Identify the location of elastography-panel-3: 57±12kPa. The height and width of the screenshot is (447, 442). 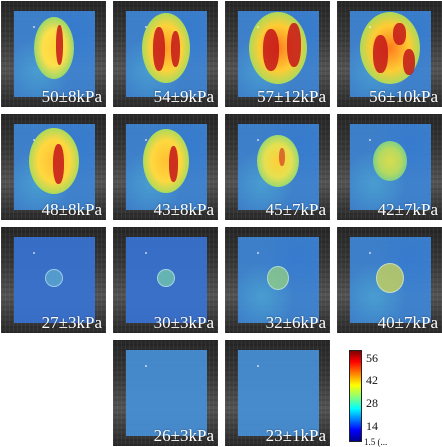
(277, 54).